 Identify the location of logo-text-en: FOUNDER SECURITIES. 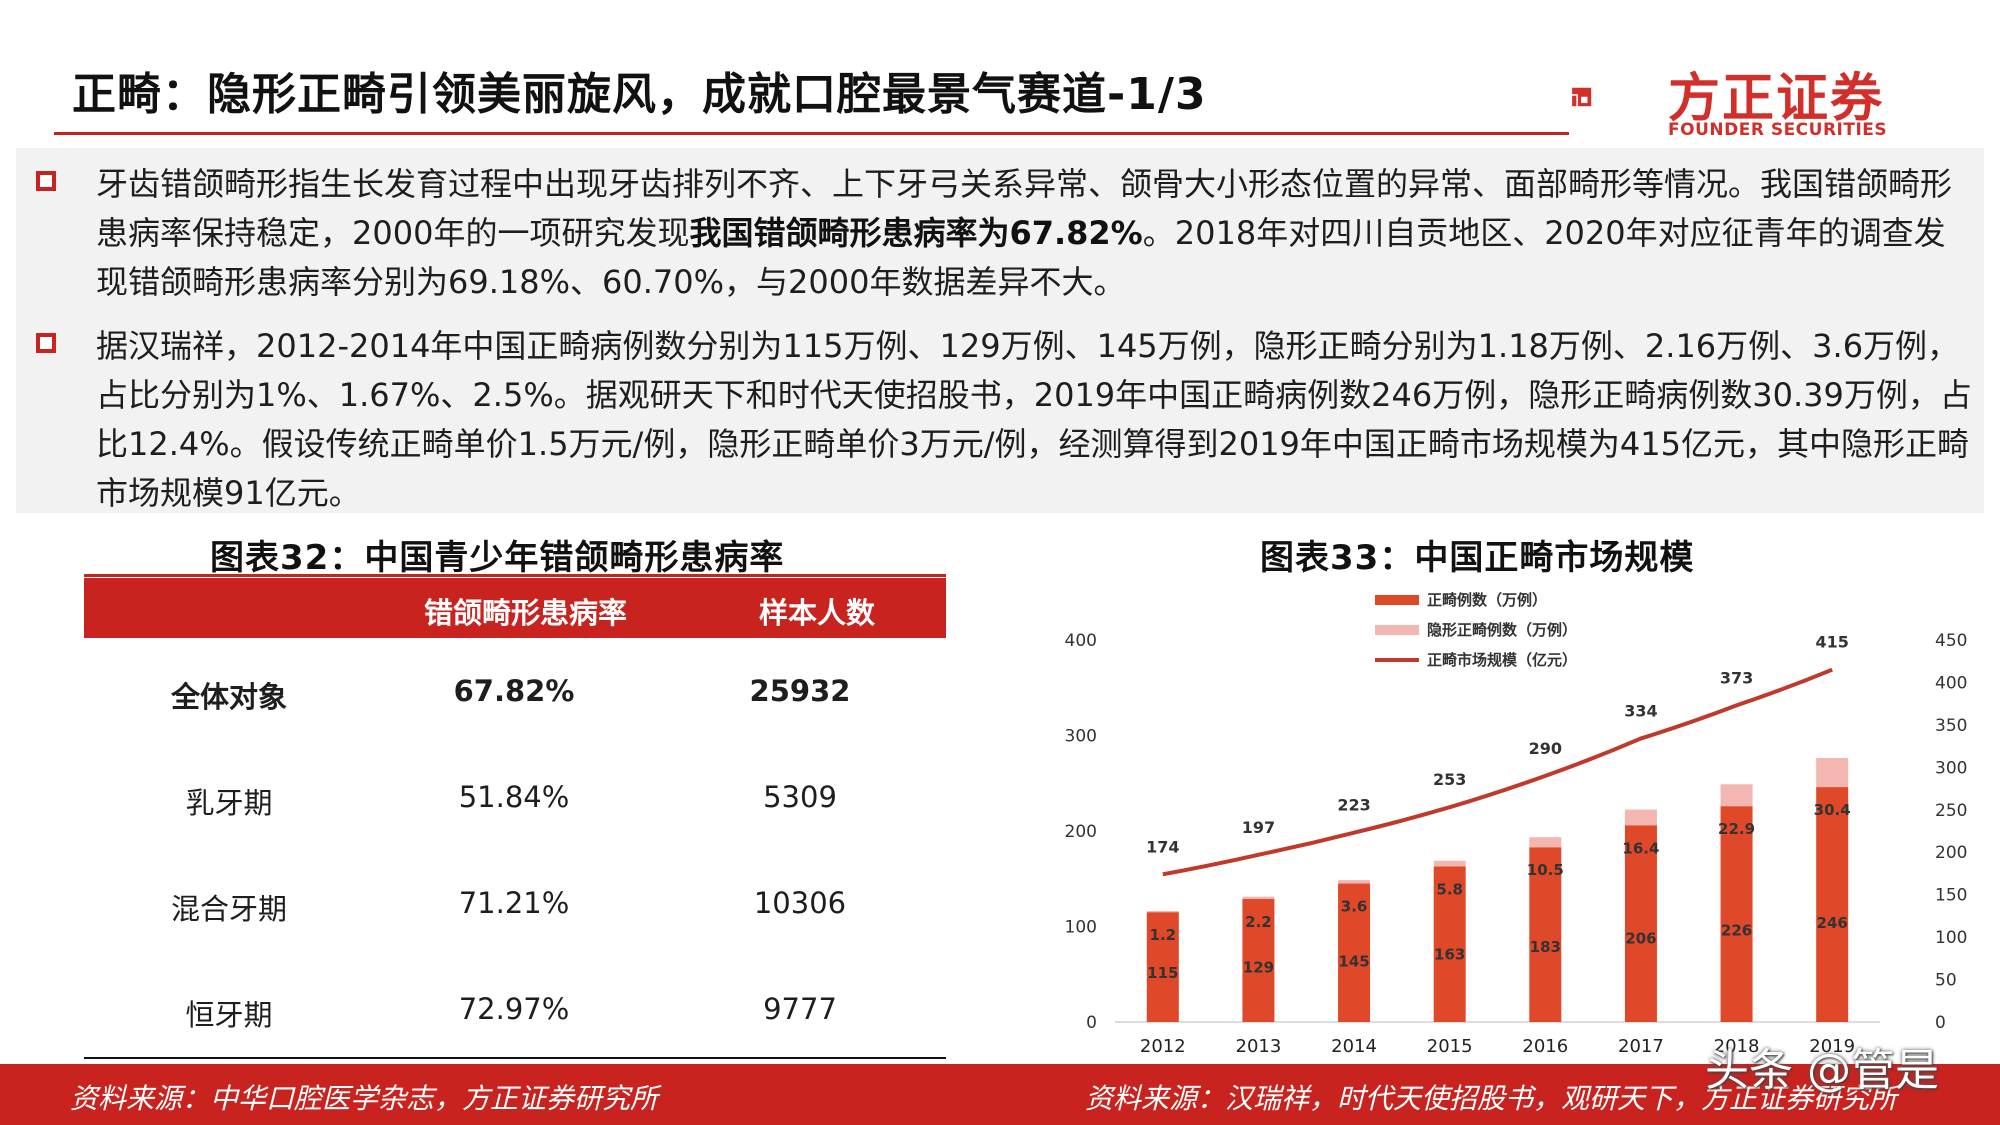
(1778, 130).